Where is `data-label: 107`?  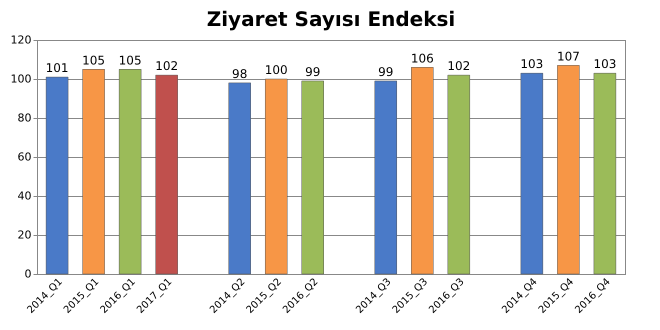 data-label: 107 is located at coordinates (568, 56).